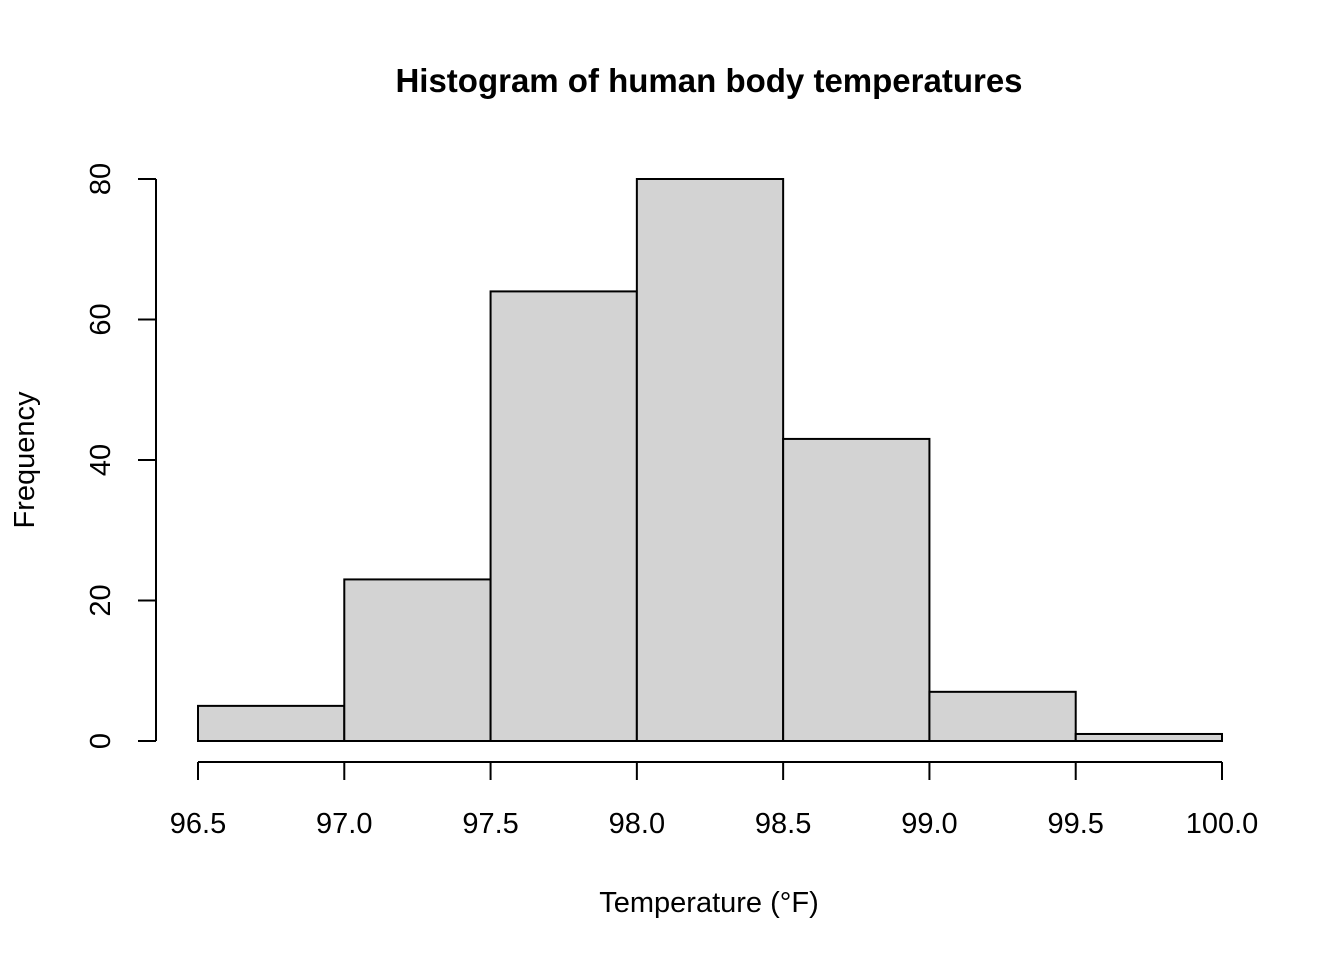  Describe the element at coordinates (714, 800) in the screenshot. I see `x-axis: 96.5 97.0 97.5 98.0 98.5 99.0 99.5 100.0` at that location.